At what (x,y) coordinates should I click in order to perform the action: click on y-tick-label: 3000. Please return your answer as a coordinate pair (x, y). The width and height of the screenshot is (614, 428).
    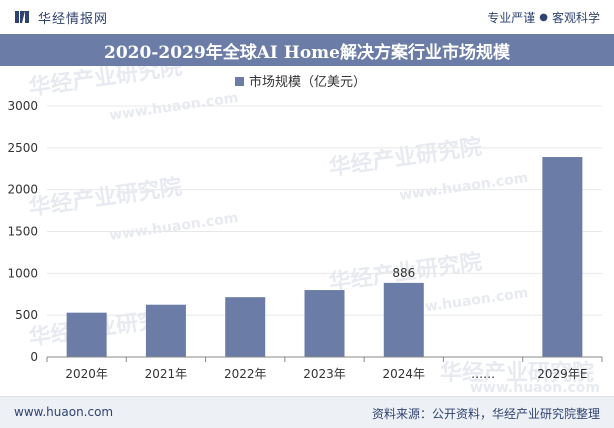
    Looking at the image, I should click on (22, 106).